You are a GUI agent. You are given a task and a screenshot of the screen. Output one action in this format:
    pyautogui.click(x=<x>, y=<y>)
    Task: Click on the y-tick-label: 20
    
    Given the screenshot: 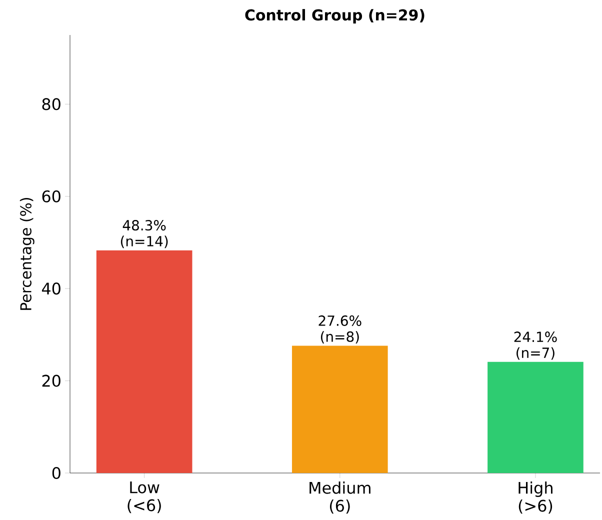 What is the action you would take?
    pyautogui.click(x=51, y=380)
    